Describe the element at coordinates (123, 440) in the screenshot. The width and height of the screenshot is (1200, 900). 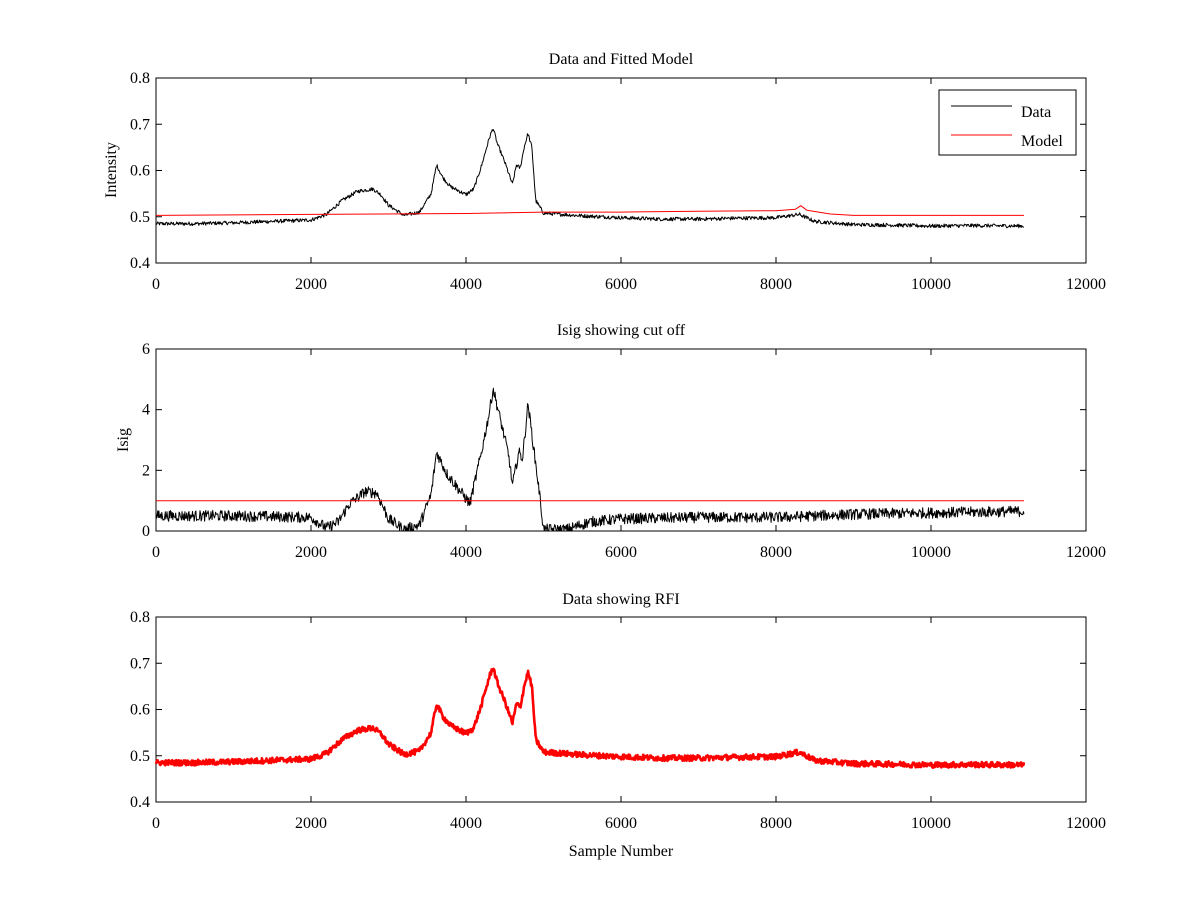
I see `panel-2-y-axis-label: Isig` at that location.